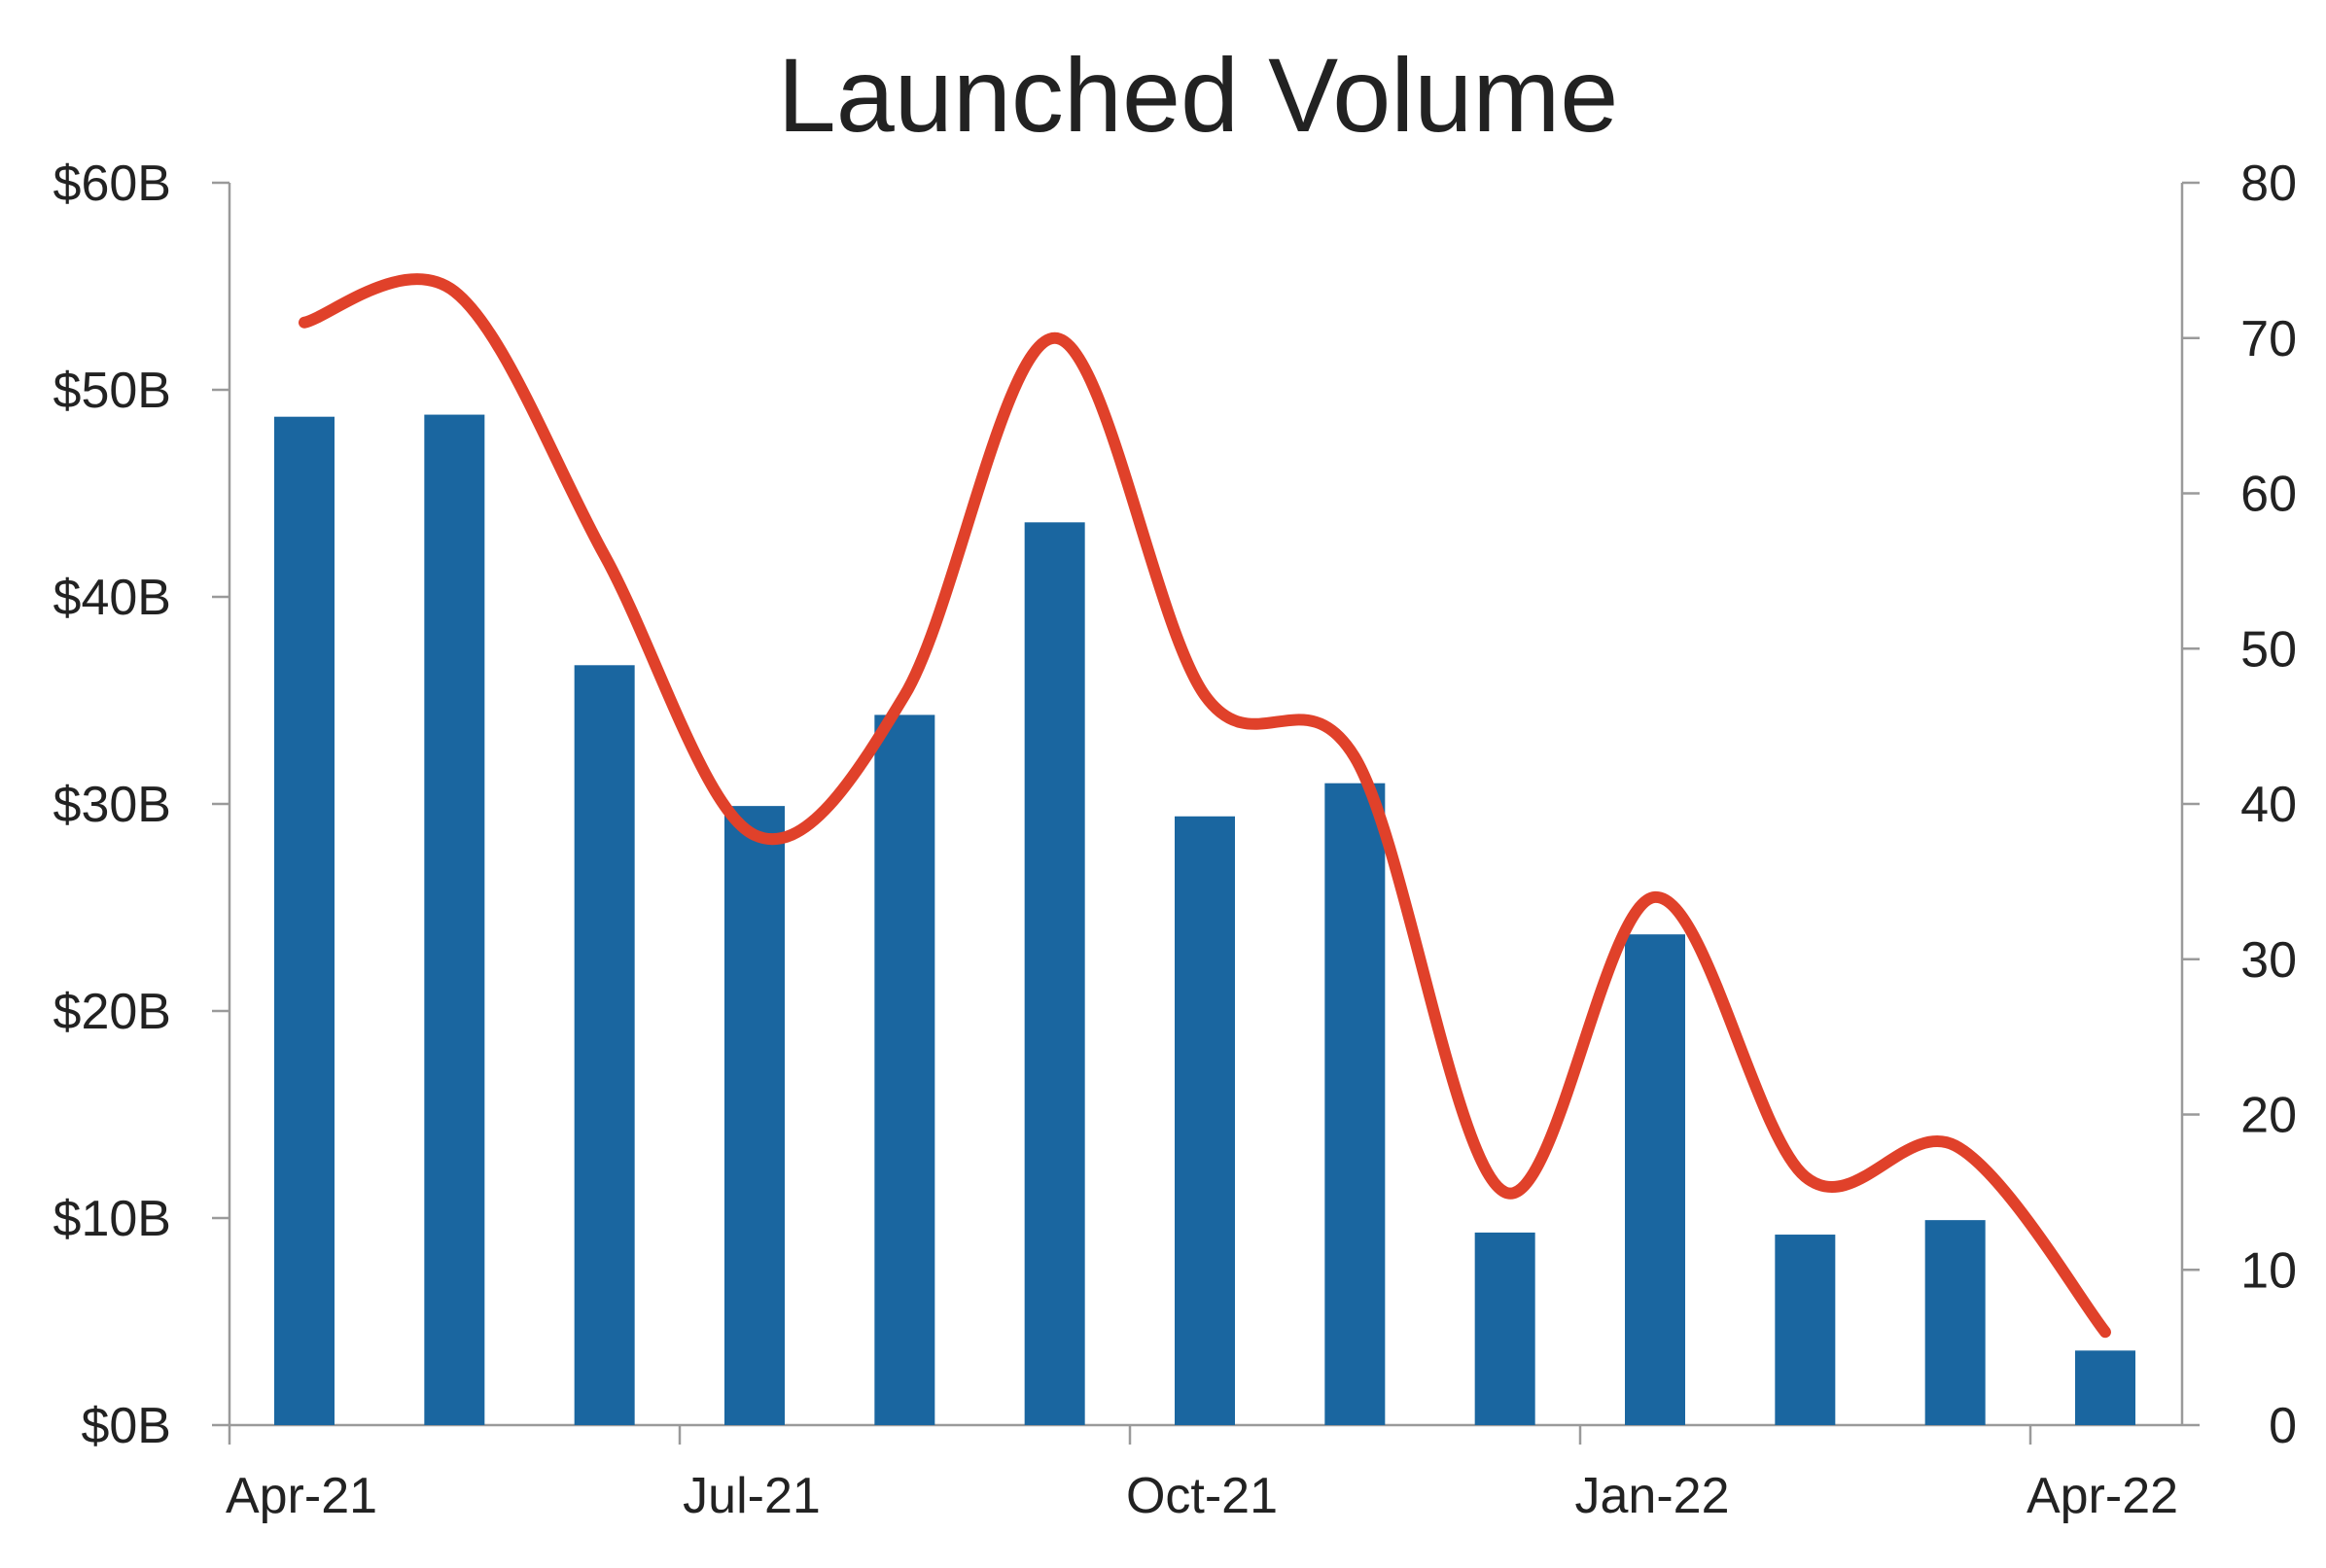 The width and height of the screenshot is (2326, 1568). I want to click on x-tick-label: Oct-21, so click(1202, 1496).